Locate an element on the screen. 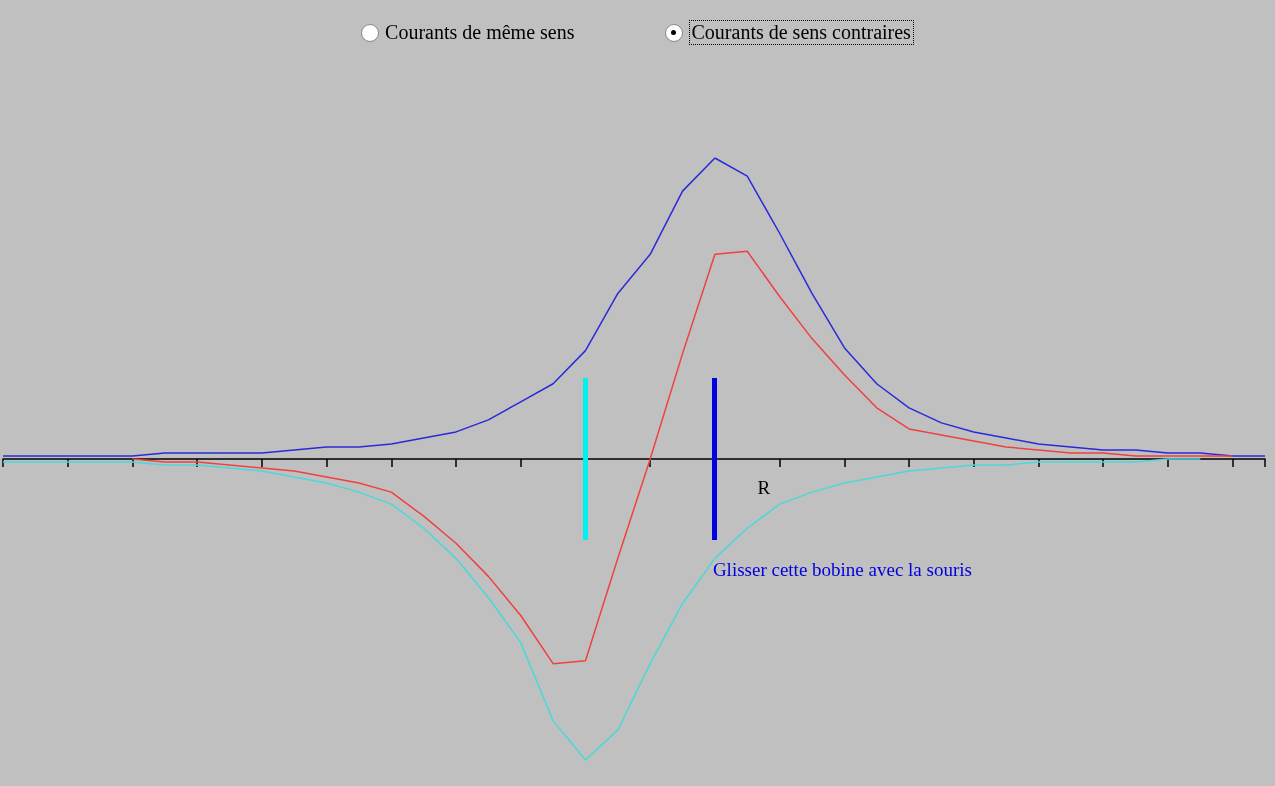 This screenshot has height=786, width=1275. text: Courants de même sens is located at coordinates (480, 32).